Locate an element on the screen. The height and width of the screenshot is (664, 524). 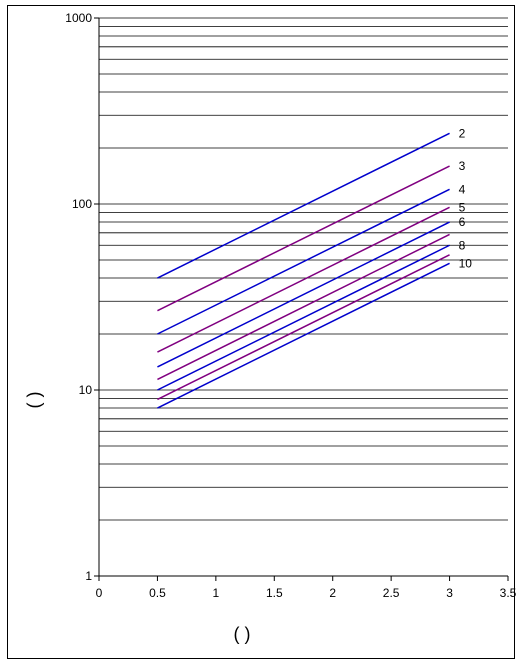
series-label: 4 is located at coordinates (462, 189).